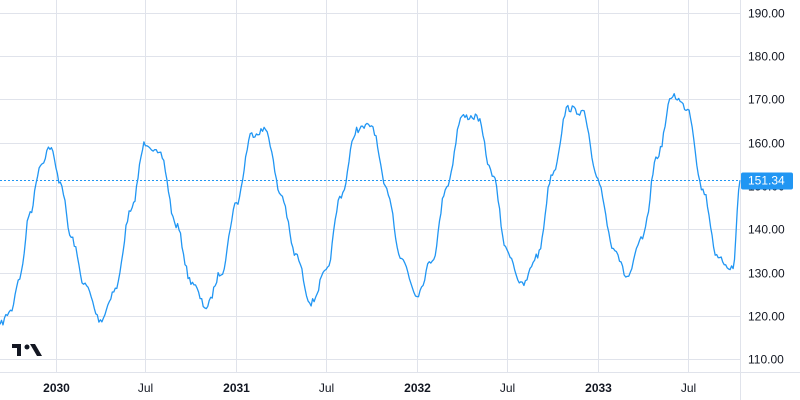  What do you see at coordinates (766, 274) in the screenshot?
I see `y-tick-label: 130.00` at bounding box center [766, 274].